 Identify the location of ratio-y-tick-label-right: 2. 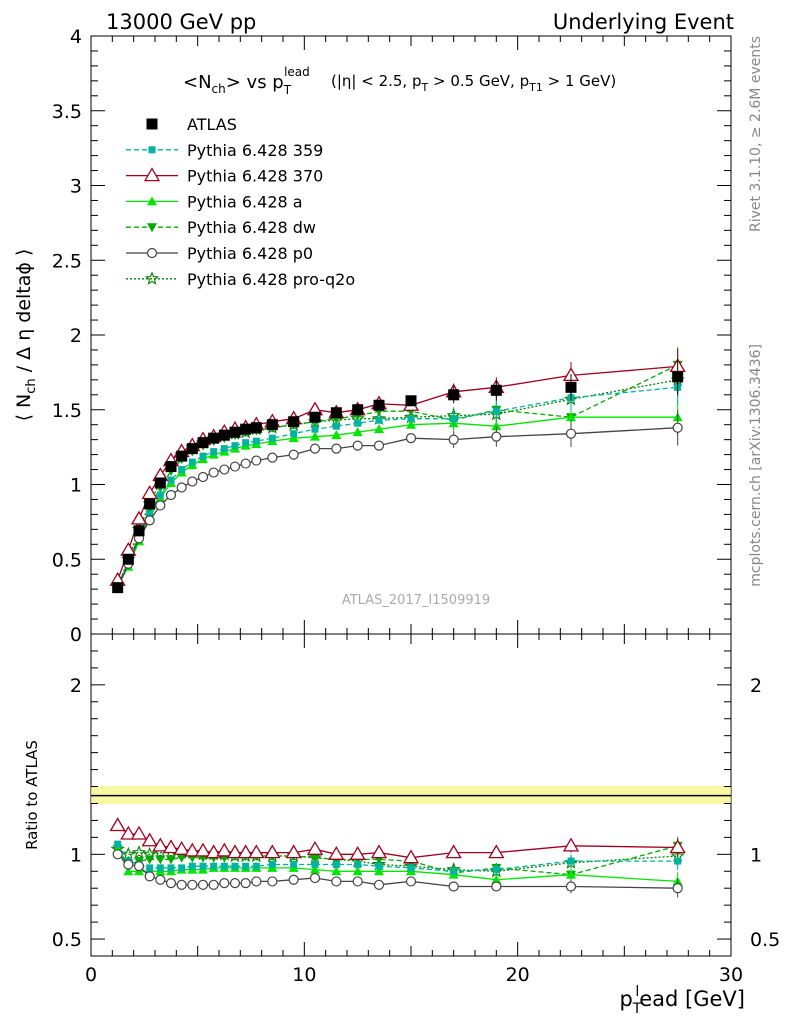
(756, 686).